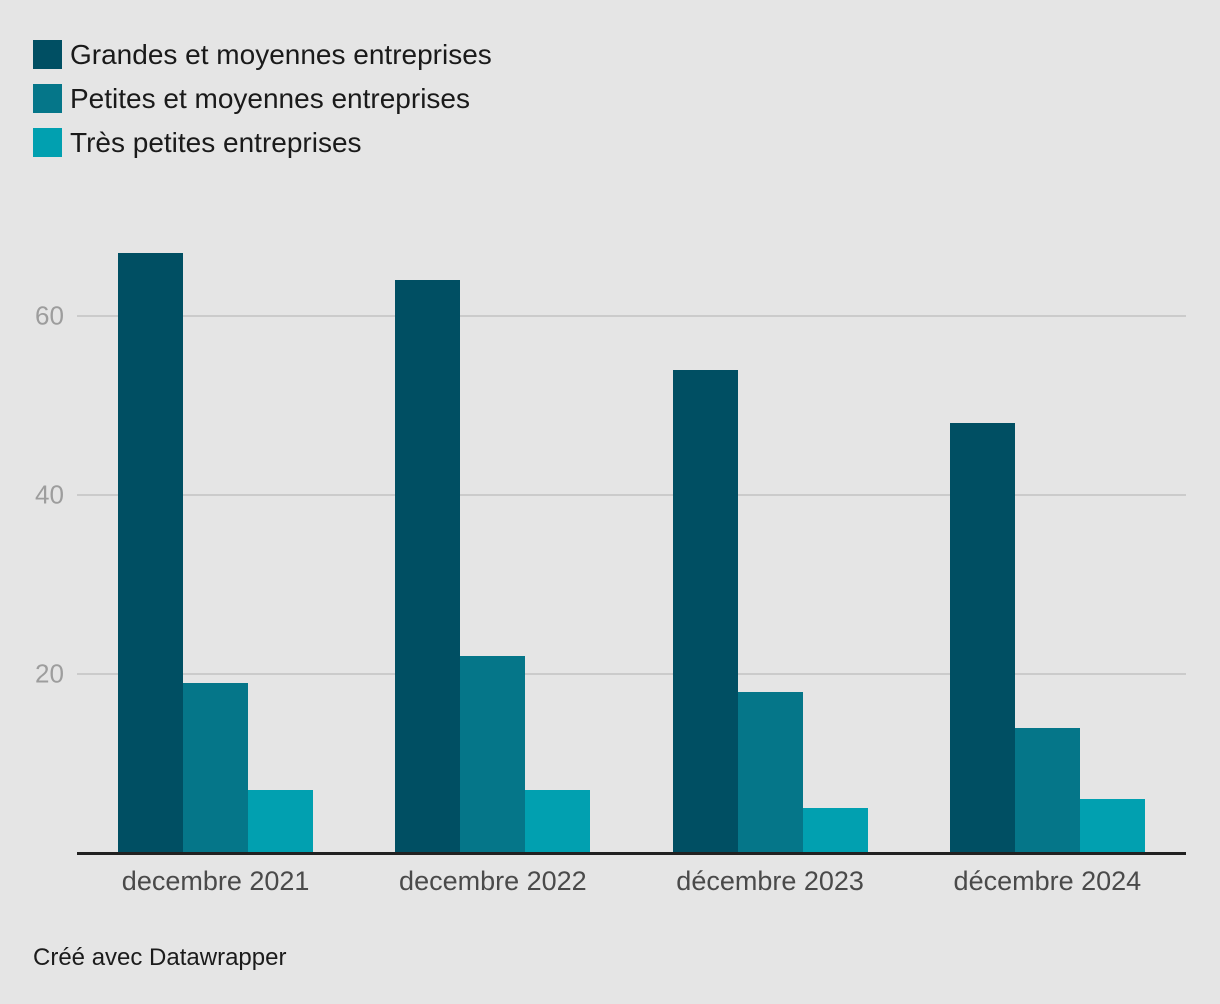 The image size is (1220, 1004). I want to click on y-tick-label: 60, so click(49, 315).